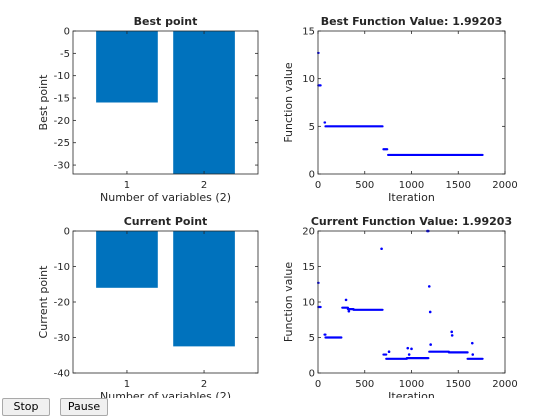  Describe the element at coordinates (412, 21) in the screenshot. I see `chart-title: Best Function Value: 1.99203` at that location.